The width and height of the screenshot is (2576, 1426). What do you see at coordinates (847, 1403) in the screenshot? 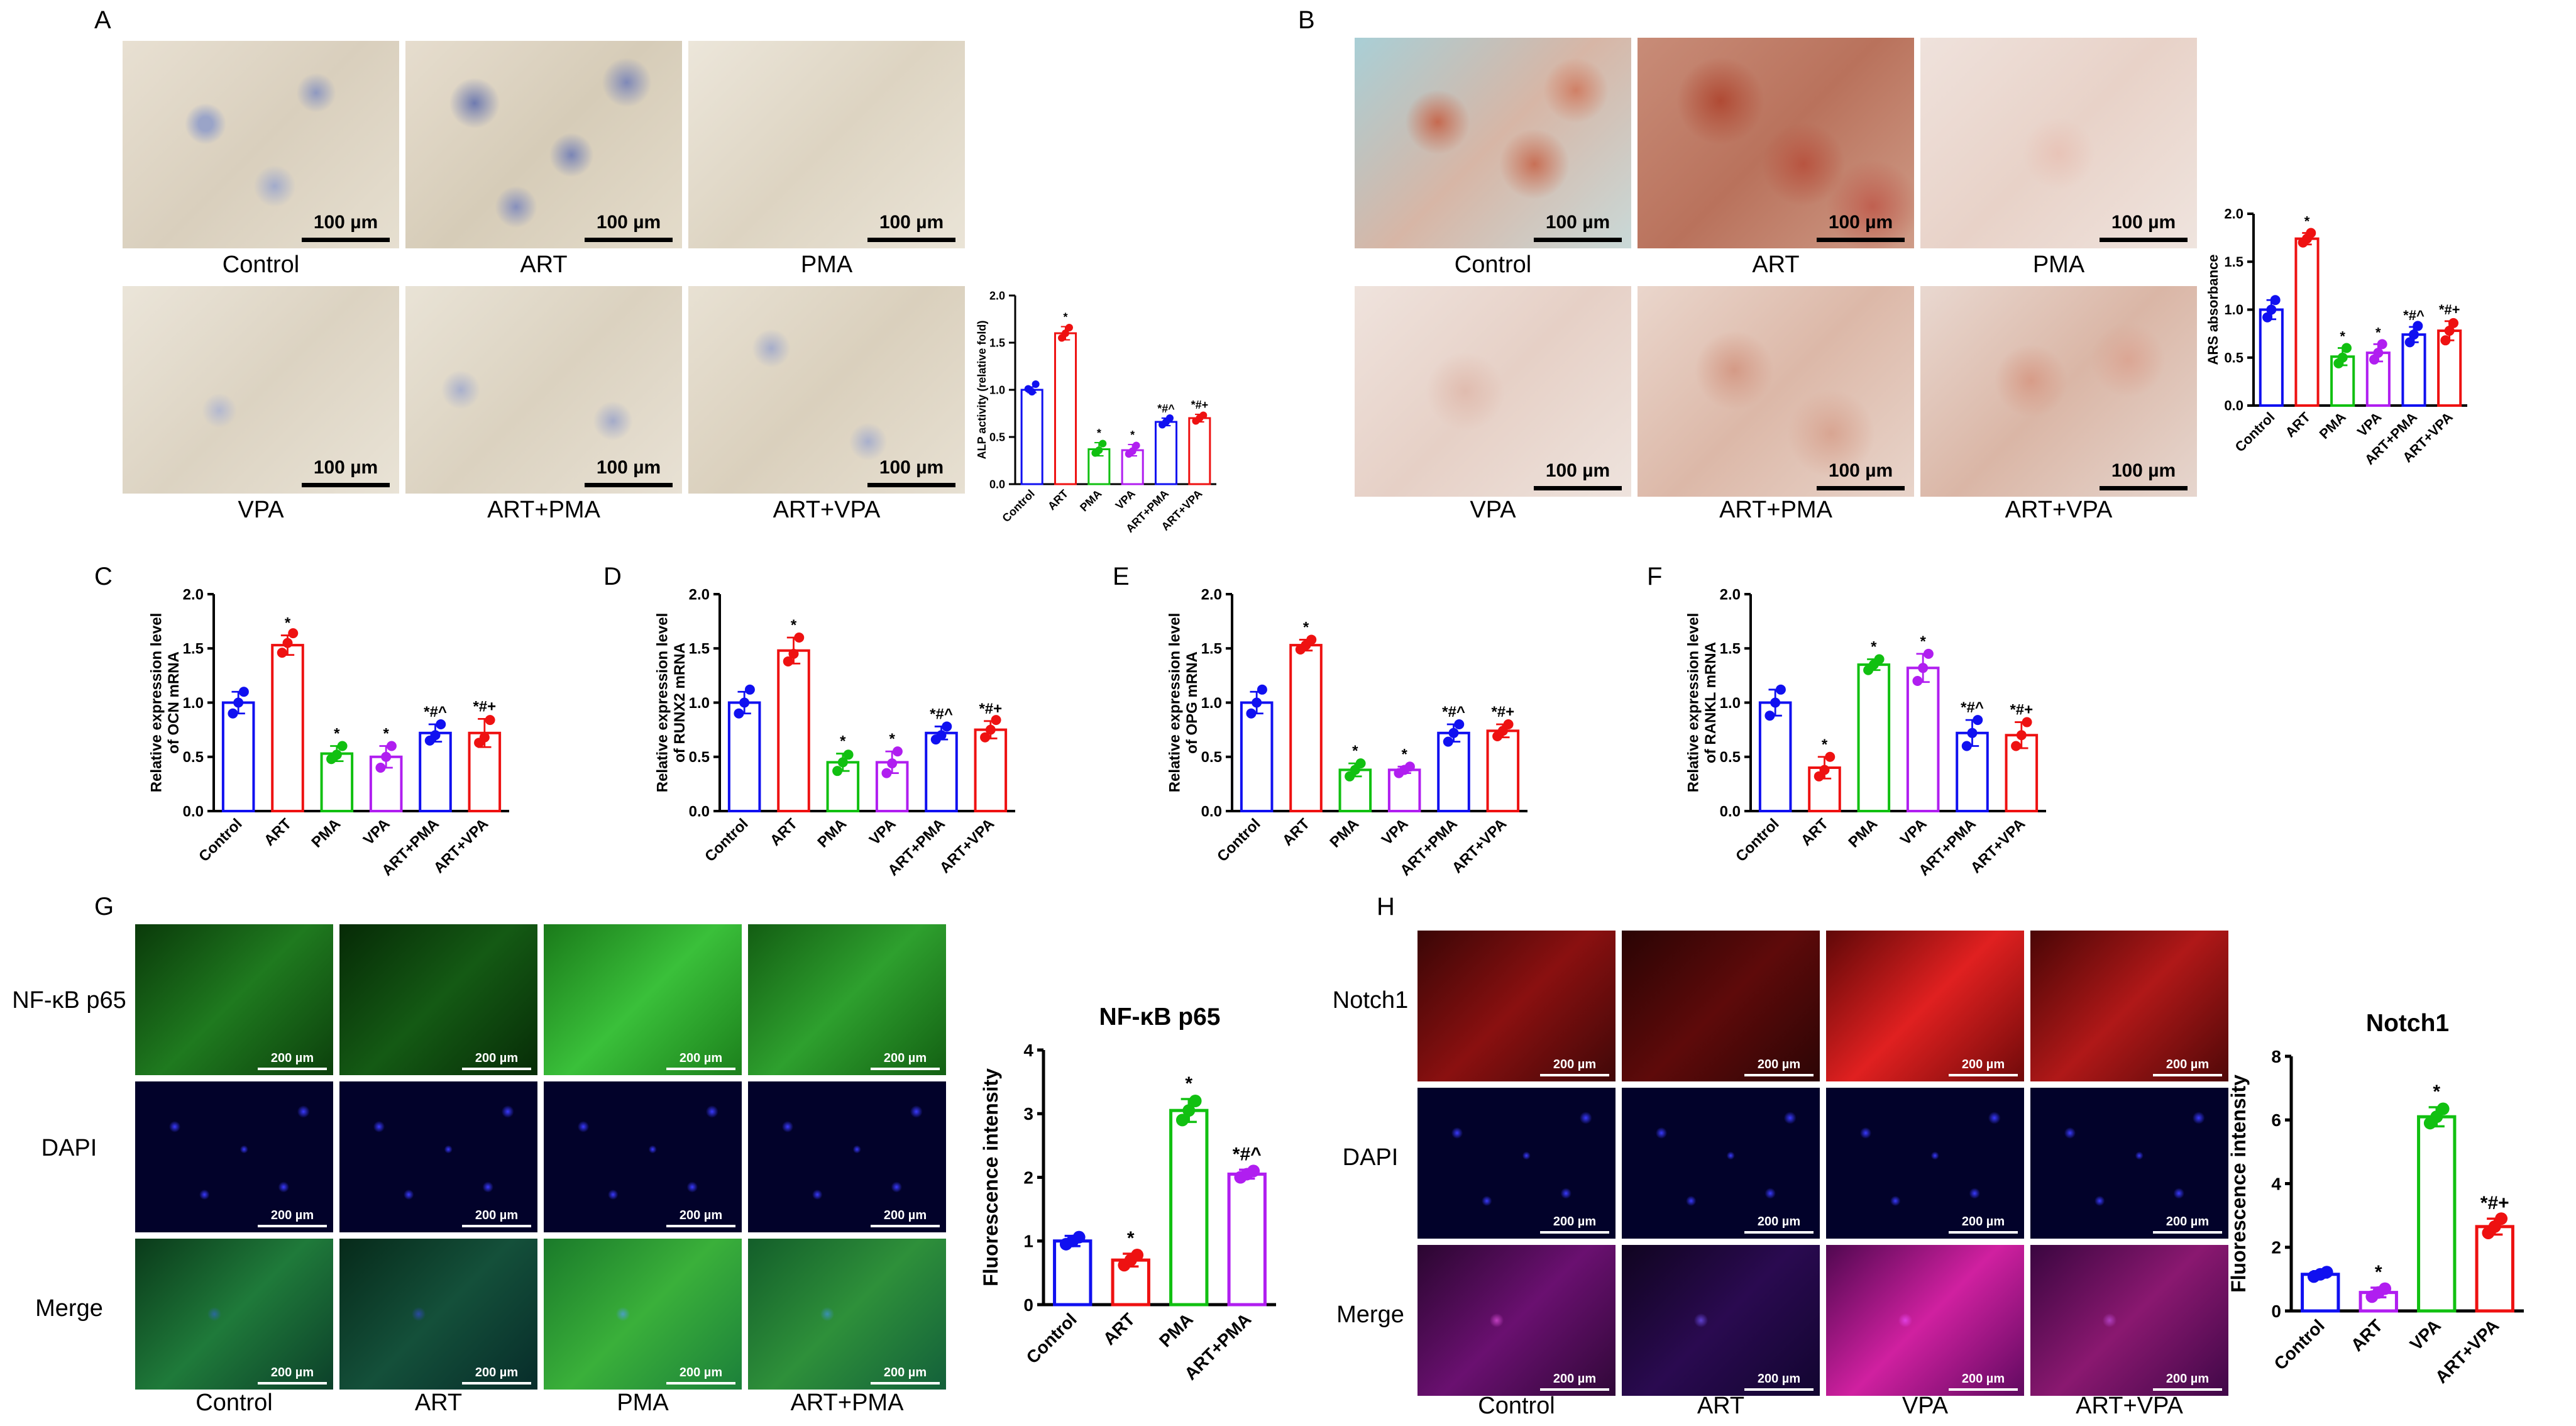
I see `col-label-art-pma: ART+PMA` at bounding box center [847, 1403].